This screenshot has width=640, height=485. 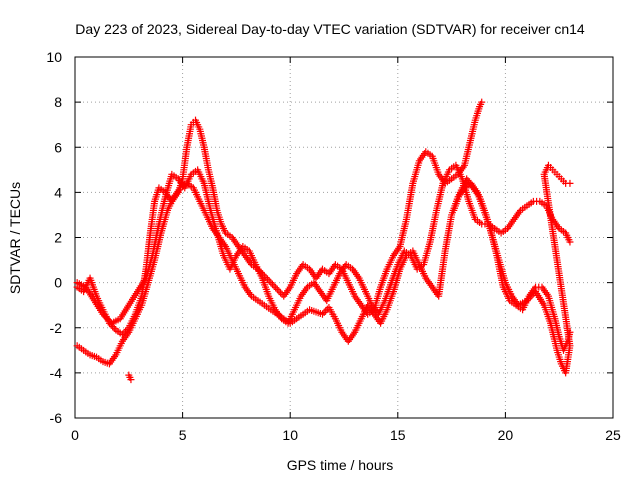 What do you see at coordinates (54, 57) in the screenshot?
I see `y-tick-label: 10` at bounding box center [54, 57].